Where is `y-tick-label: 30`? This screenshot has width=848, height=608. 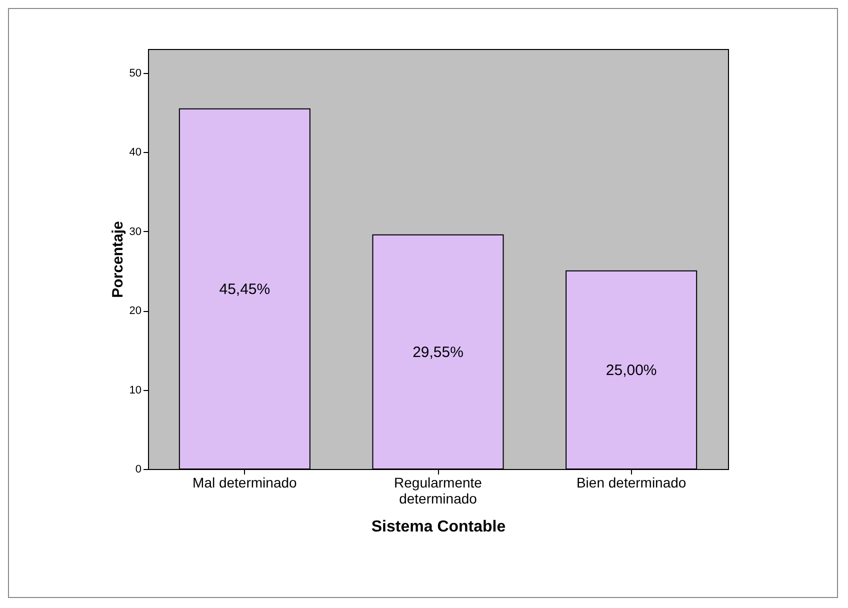
y-tick-label: 30 is located at coordinates (135, 232).